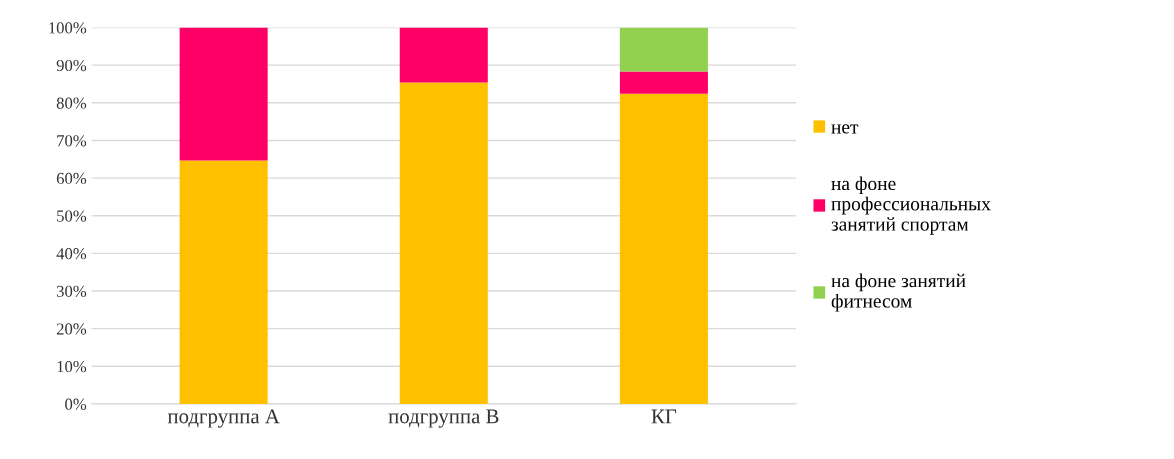  What do you see at coordinates (71, 103) in the screenshot?
I see `y-tick-label: 80%` at bounding box center [71, 103].